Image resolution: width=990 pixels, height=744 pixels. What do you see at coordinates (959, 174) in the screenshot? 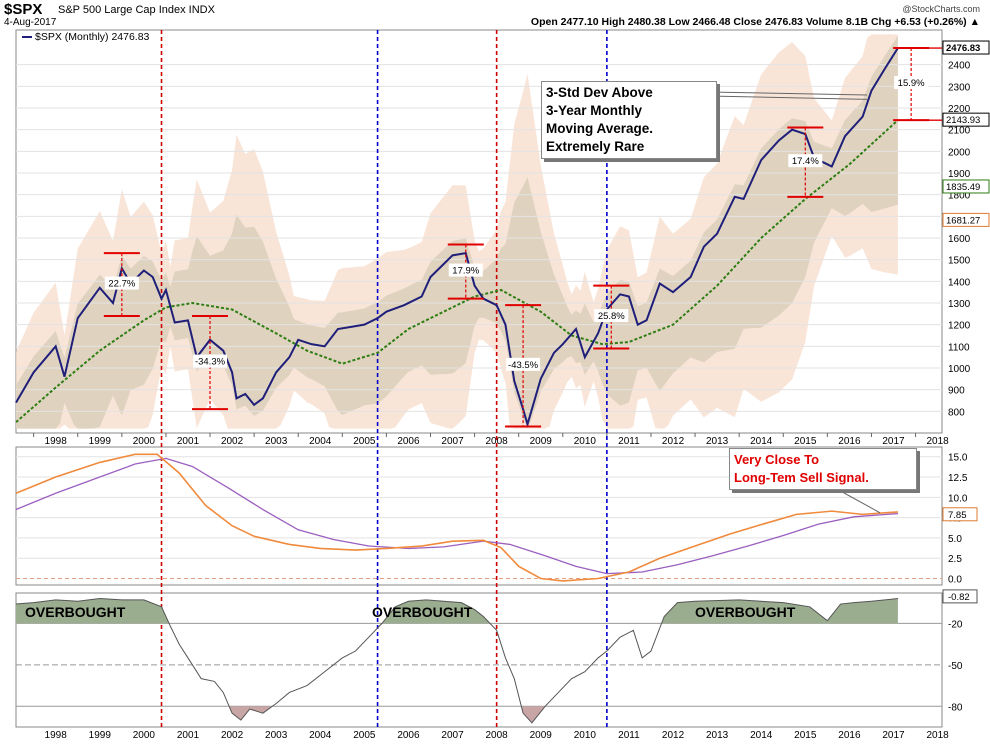
I see `y-tick-label: 1900` at bounding box center [959, 174].